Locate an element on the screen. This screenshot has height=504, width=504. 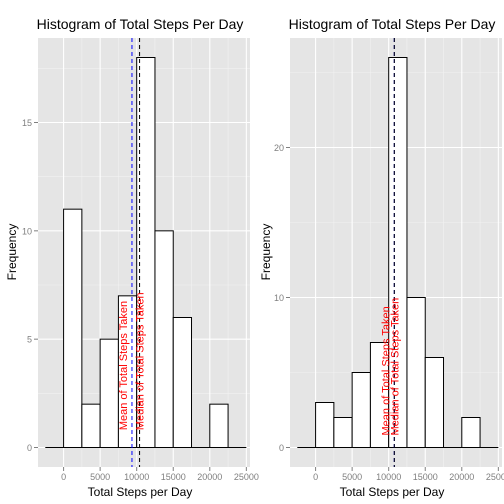
y-axis-ticks-right: 0 10 20 is located at coordinates (282, 298).